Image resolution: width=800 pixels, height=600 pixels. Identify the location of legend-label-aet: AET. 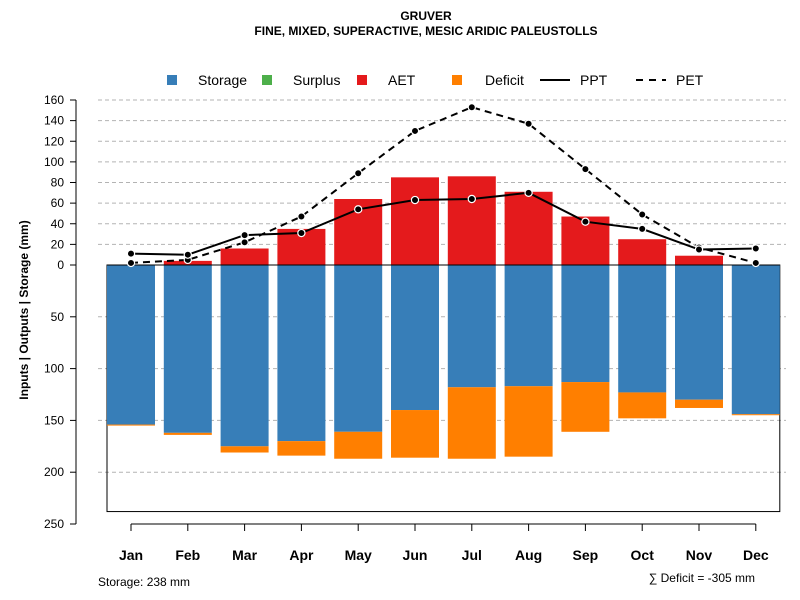
(402, 80).